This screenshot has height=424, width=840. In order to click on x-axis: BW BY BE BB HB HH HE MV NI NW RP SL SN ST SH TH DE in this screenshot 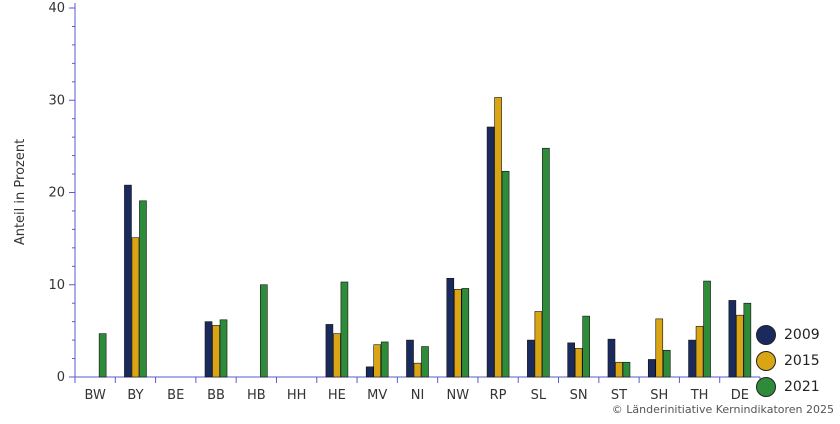, I will do `click(417, 389)`.